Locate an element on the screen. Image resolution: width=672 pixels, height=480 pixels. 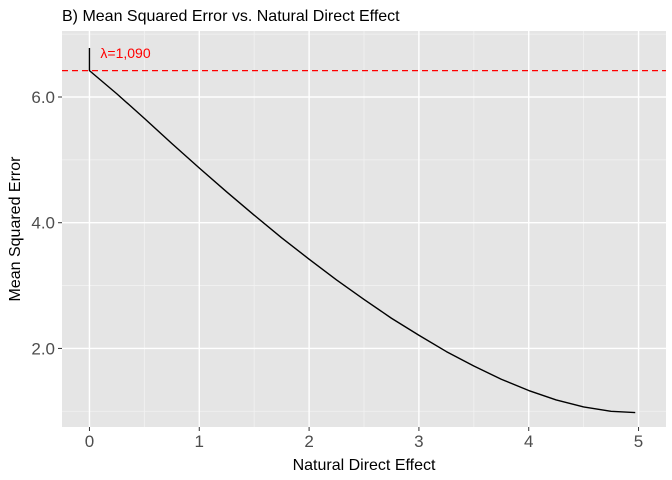
y-tick-label: 4.0 is located at coordinates (43, 223).